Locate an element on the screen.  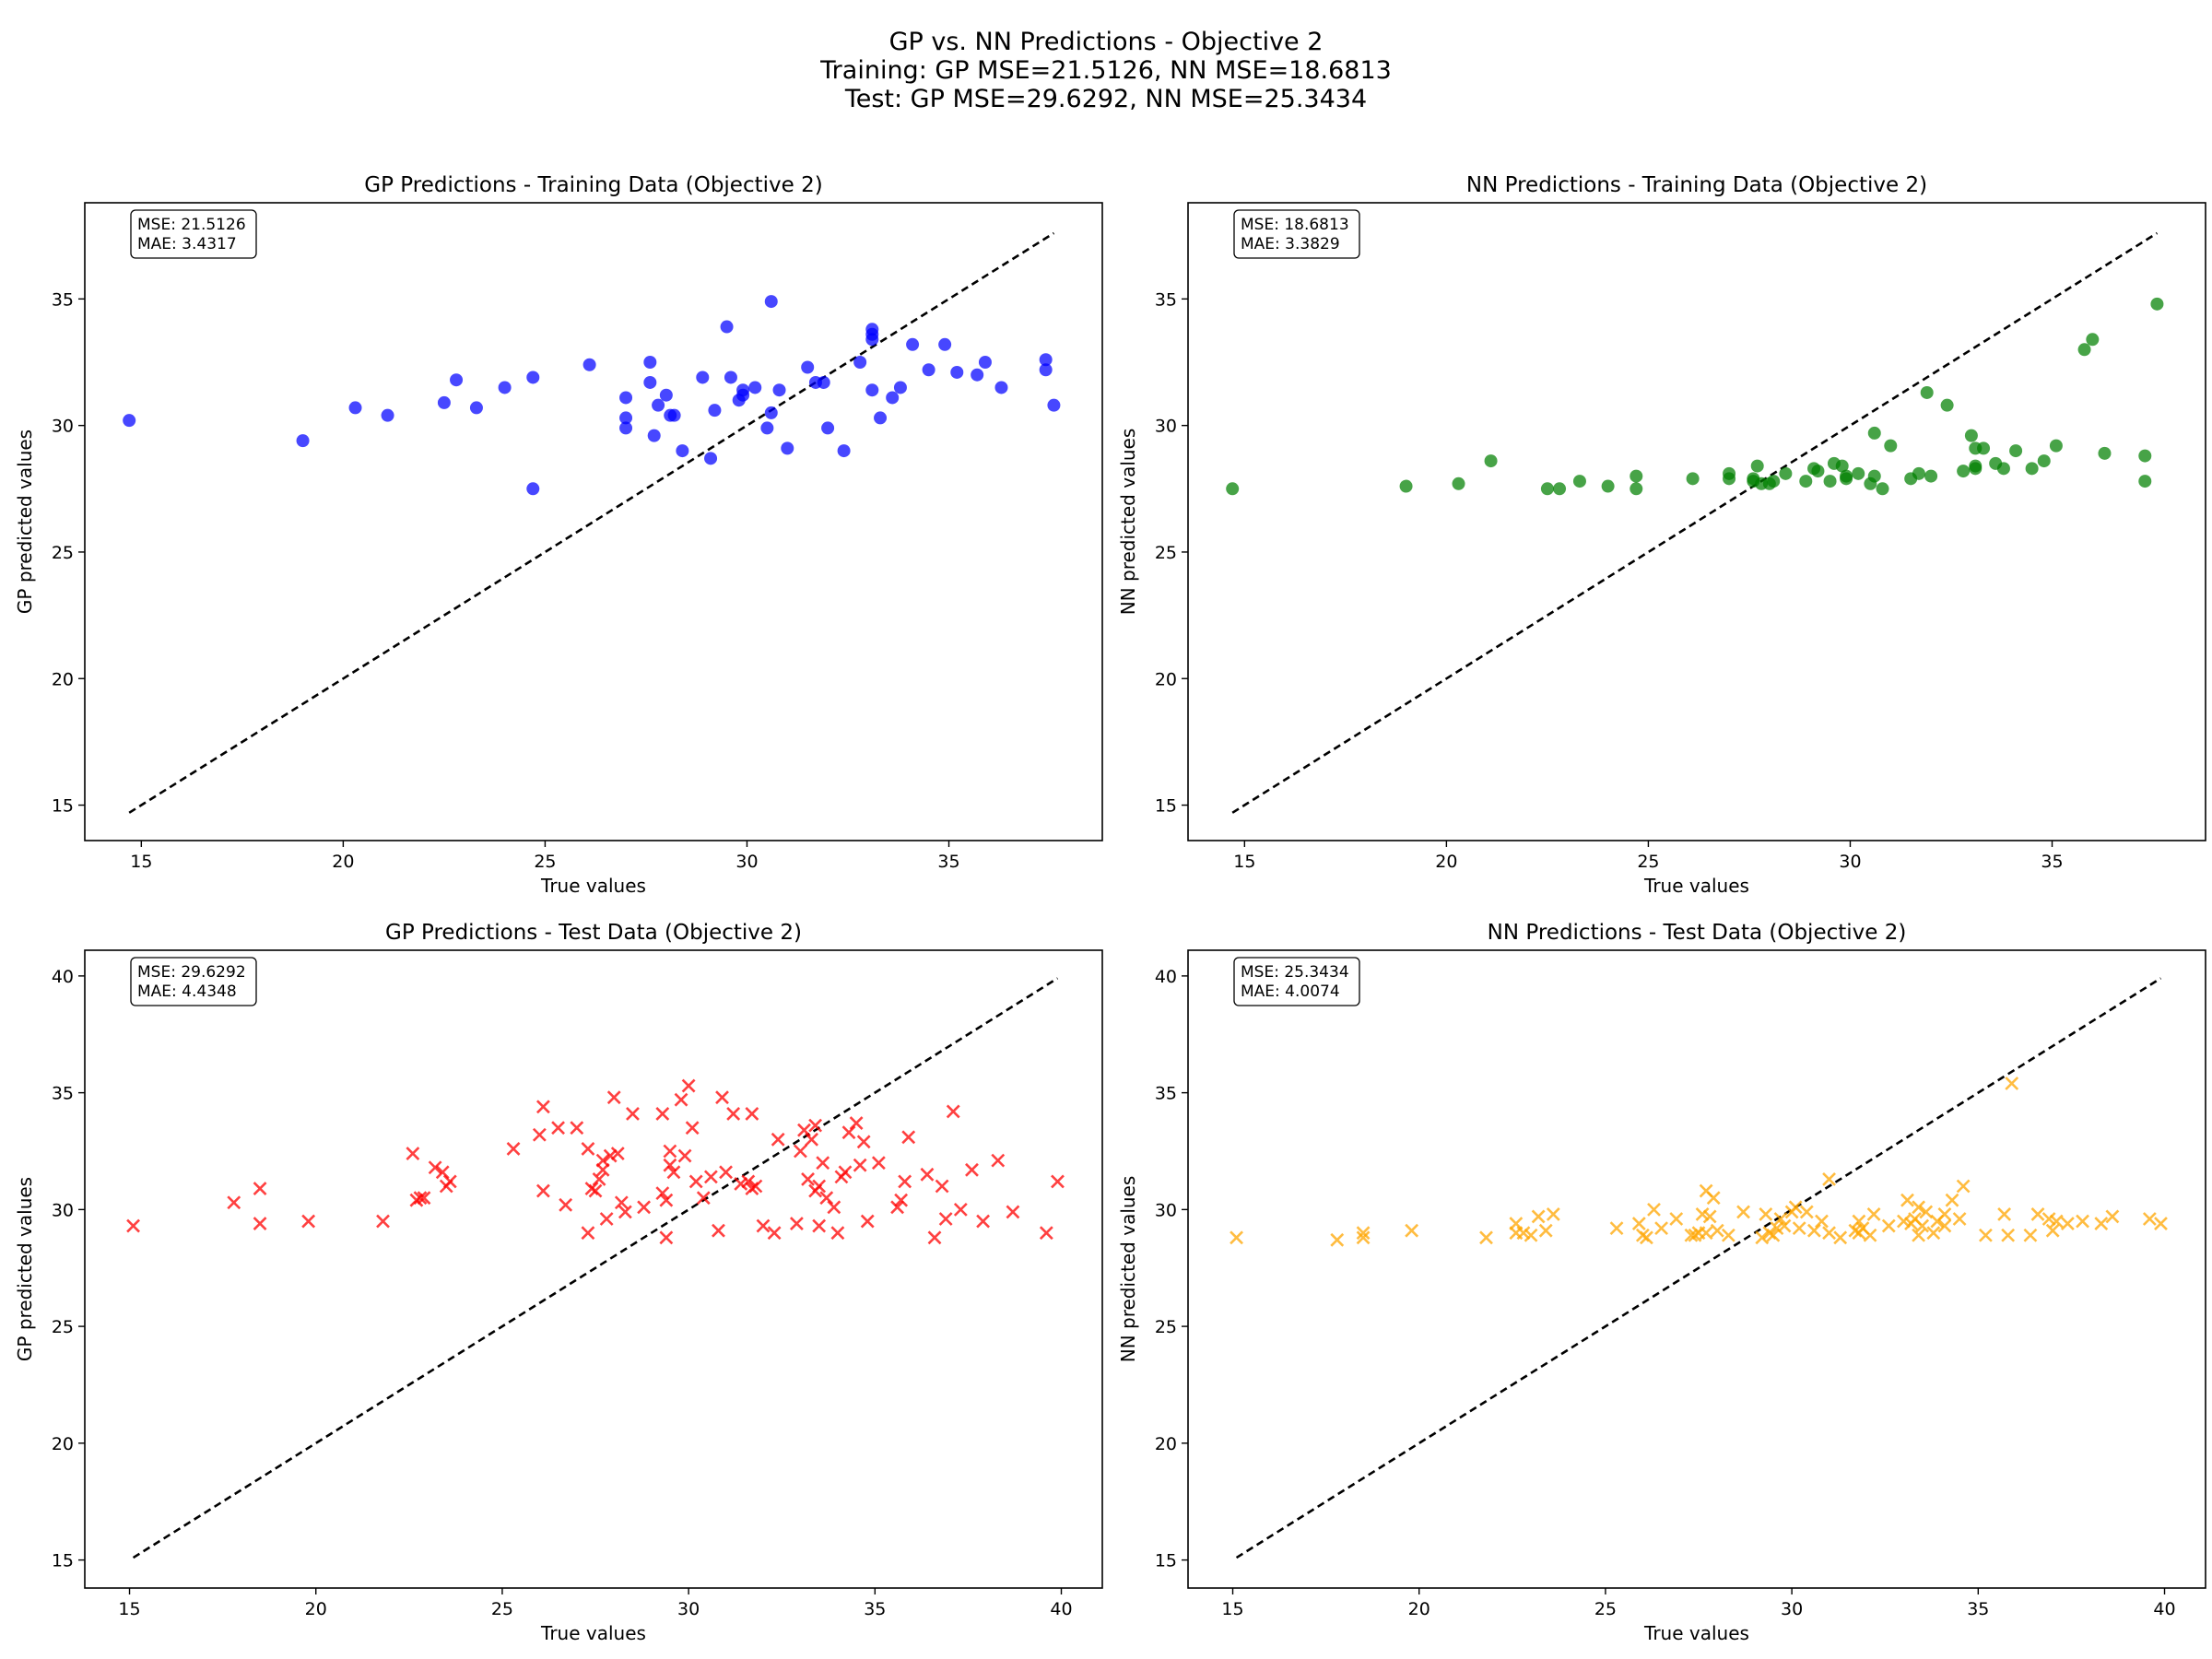
mse-stat: MSE: 21.5126 is located at coordinates (191, 225).